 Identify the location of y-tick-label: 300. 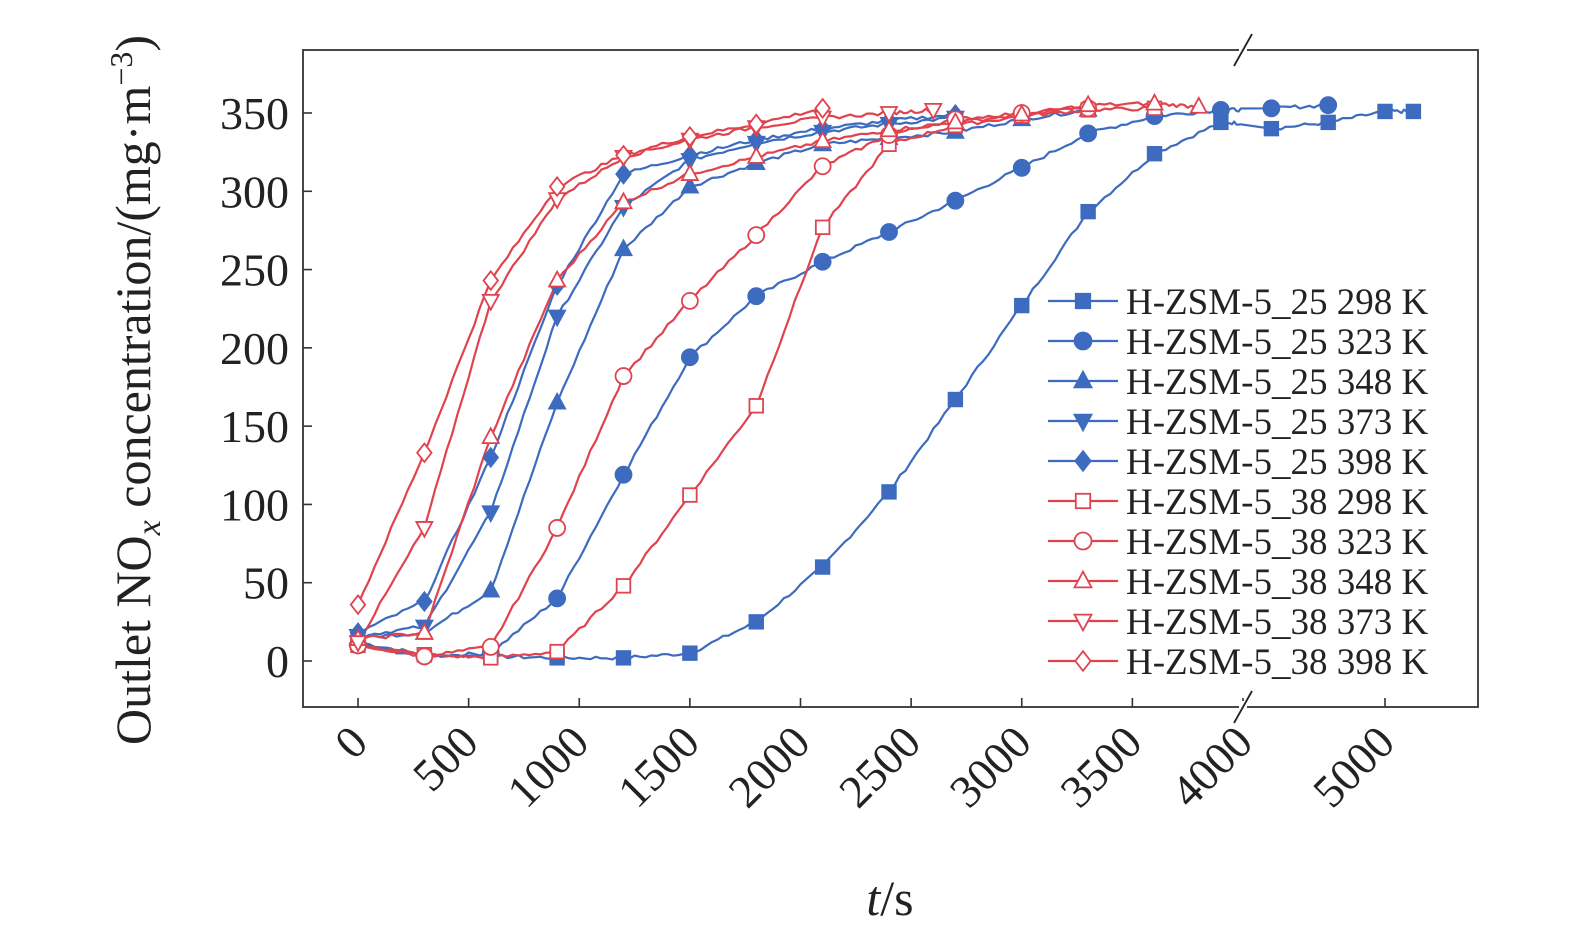
(254, 191).